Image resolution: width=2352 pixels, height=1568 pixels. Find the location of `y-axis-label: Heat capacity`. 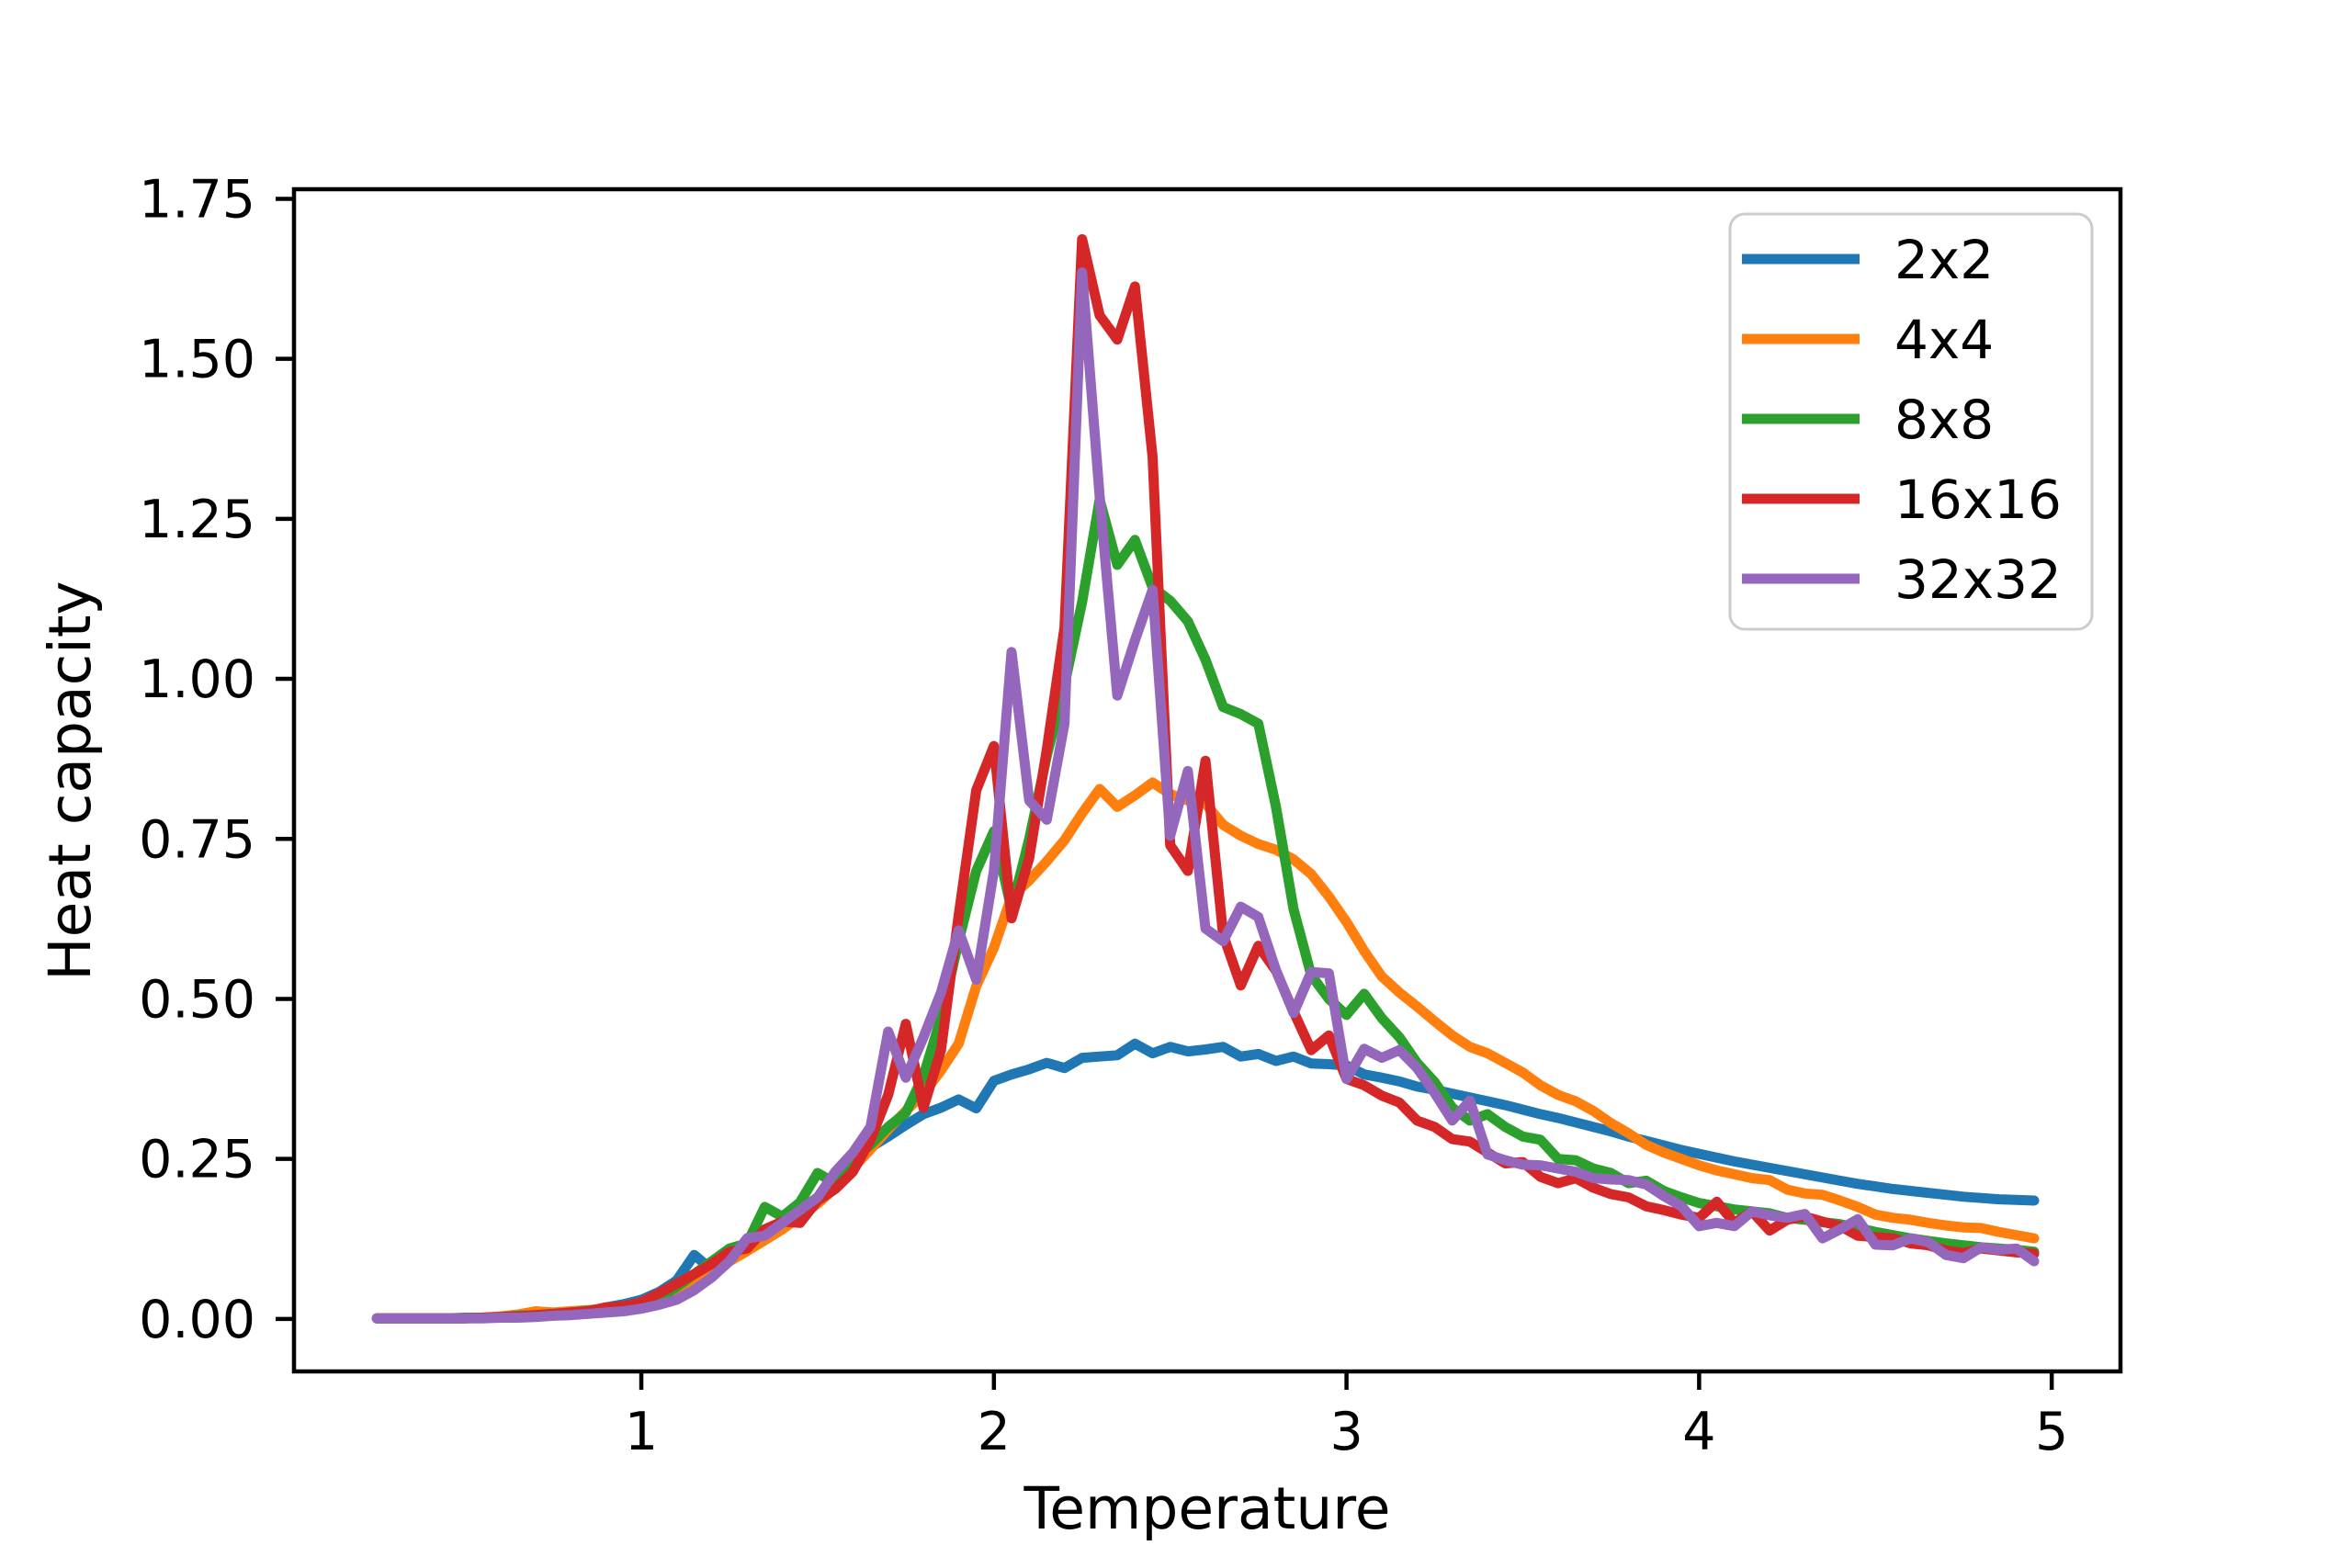

y-axis-label: Heat capacity is located at coordinates (70, 781).